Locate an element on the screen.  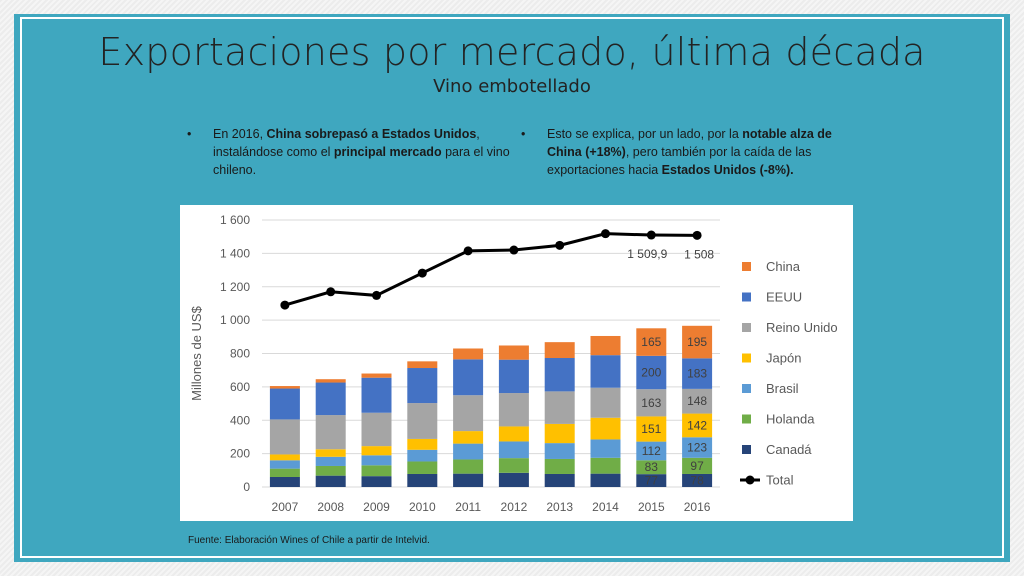
x-tick-label: 2010 is located at coordinates (422, 507).